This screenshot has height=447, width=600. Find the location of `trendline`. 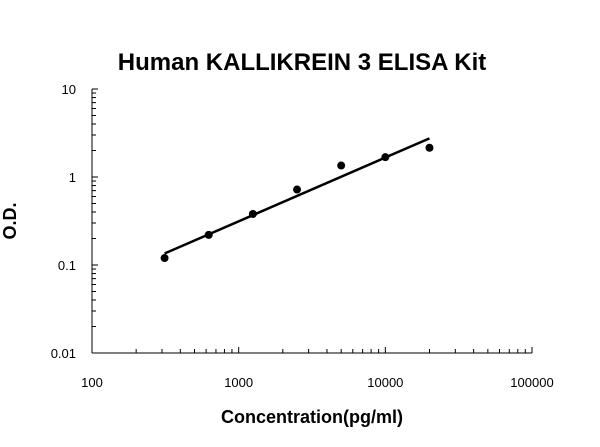

trendline is located at coordinates (297, 196).